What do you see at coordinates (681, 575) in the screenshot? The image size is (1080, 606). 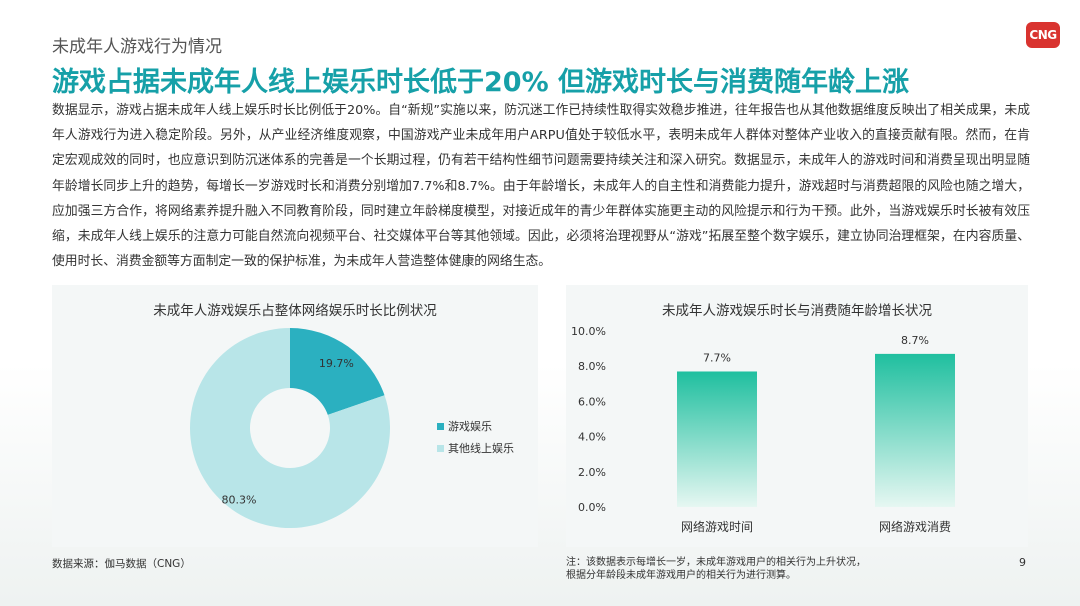 I see `footnote-line-2: 根据分年龄段未成年游戏用户的相关行为进行测算。` at bounding box center [681, 575].